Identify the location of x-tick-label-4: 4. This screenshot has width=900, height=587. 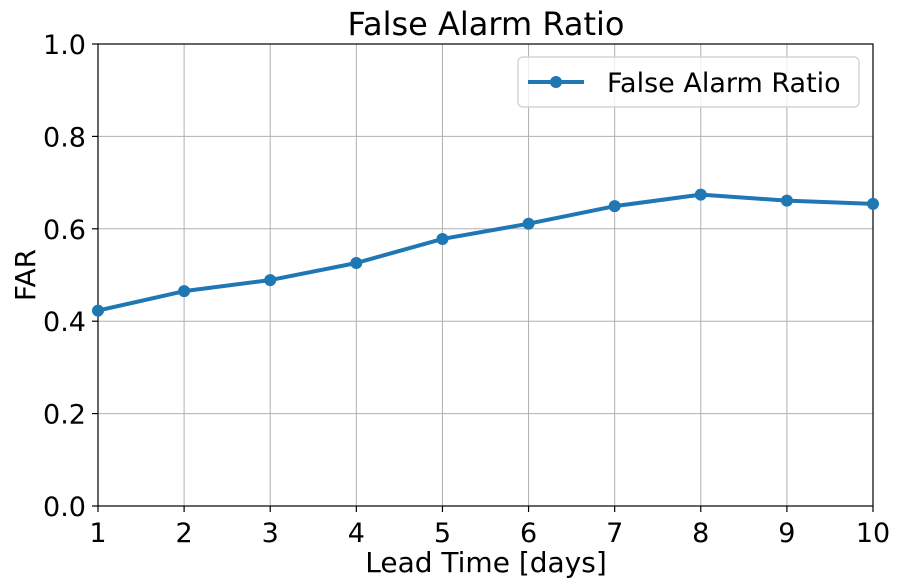
(356, 533).